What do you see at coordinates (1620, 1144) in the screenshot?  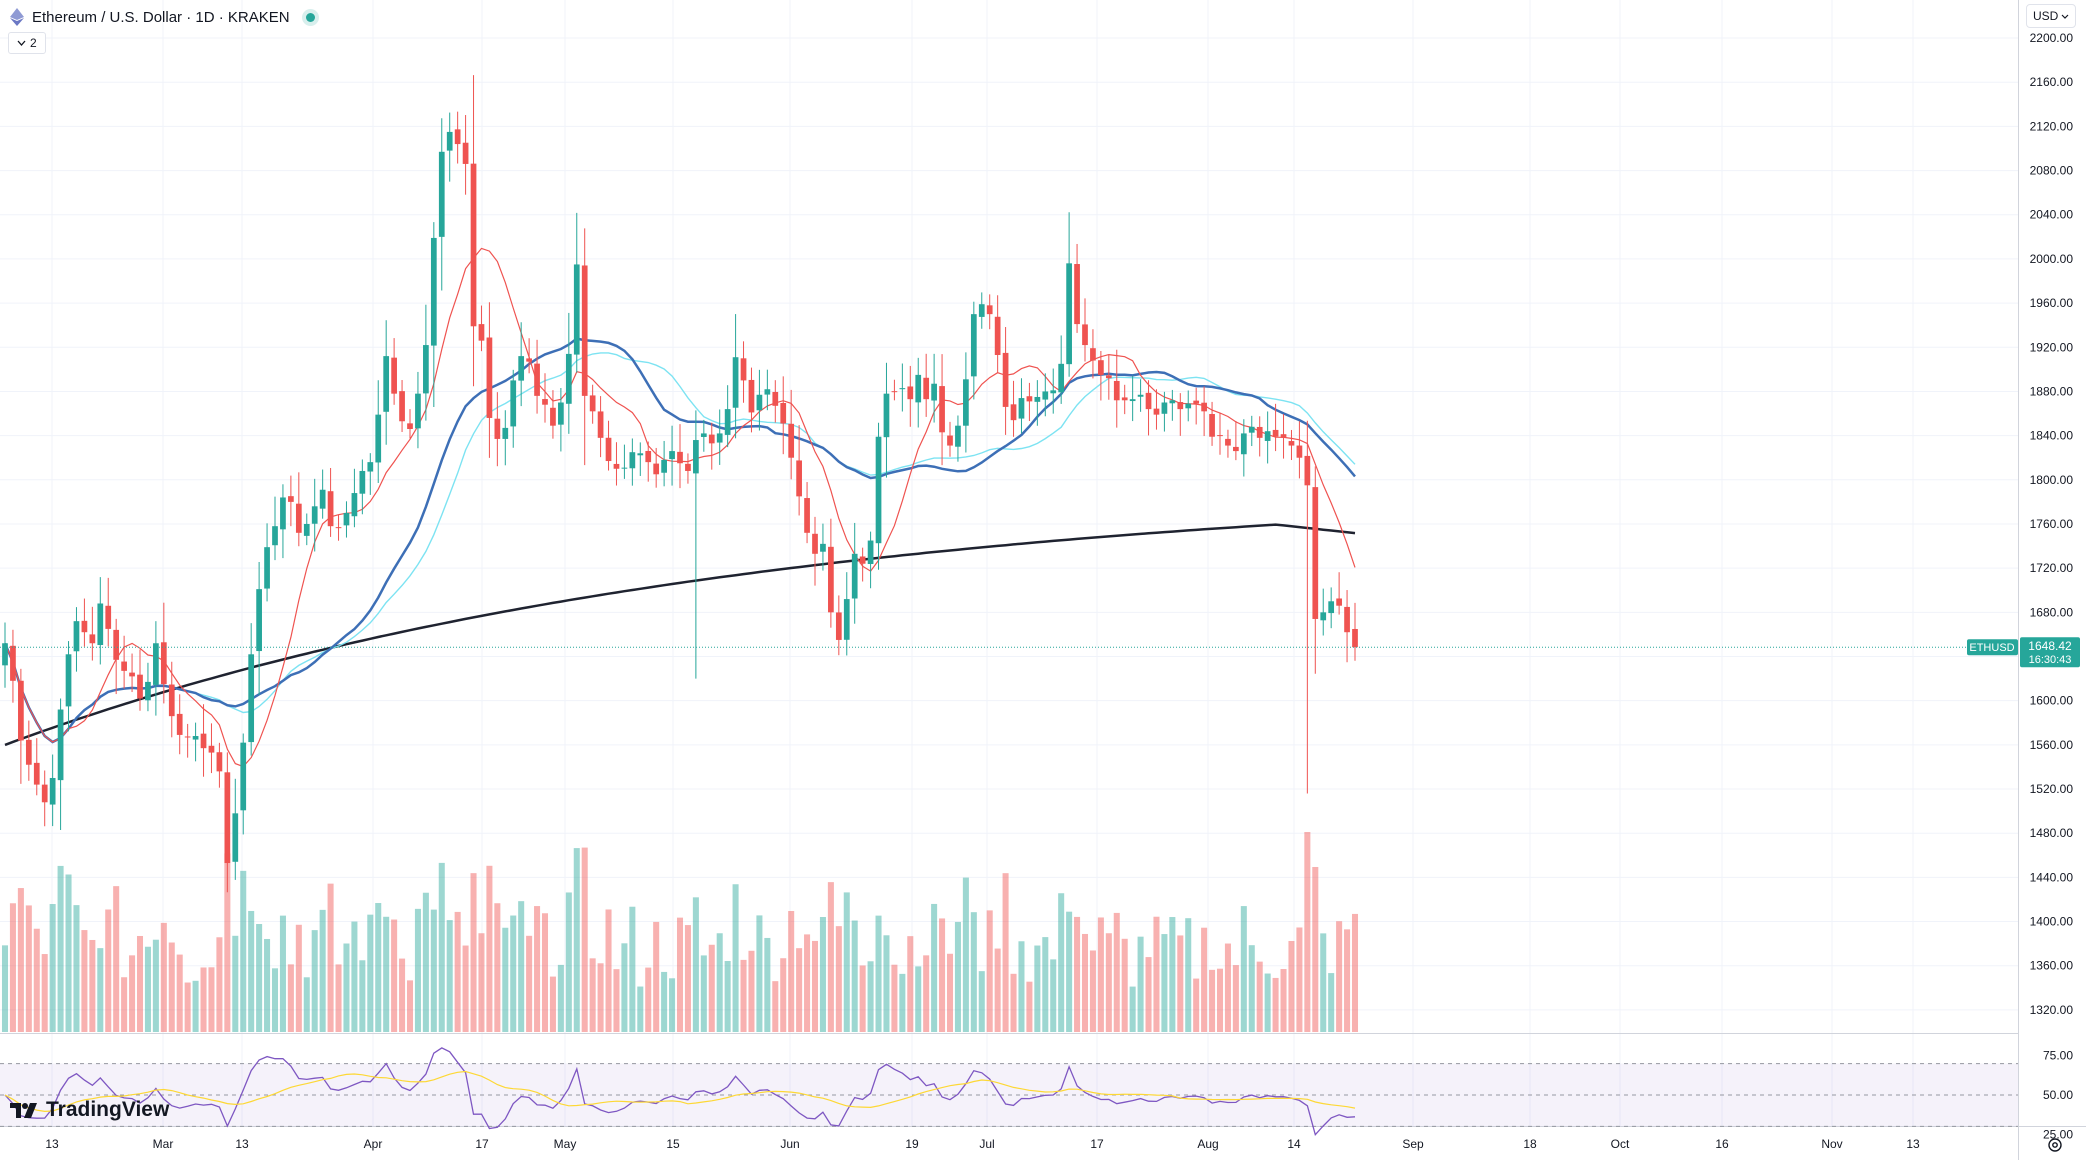 I see `time-tick-label: Oct` at bounding box center [1620, 1144].